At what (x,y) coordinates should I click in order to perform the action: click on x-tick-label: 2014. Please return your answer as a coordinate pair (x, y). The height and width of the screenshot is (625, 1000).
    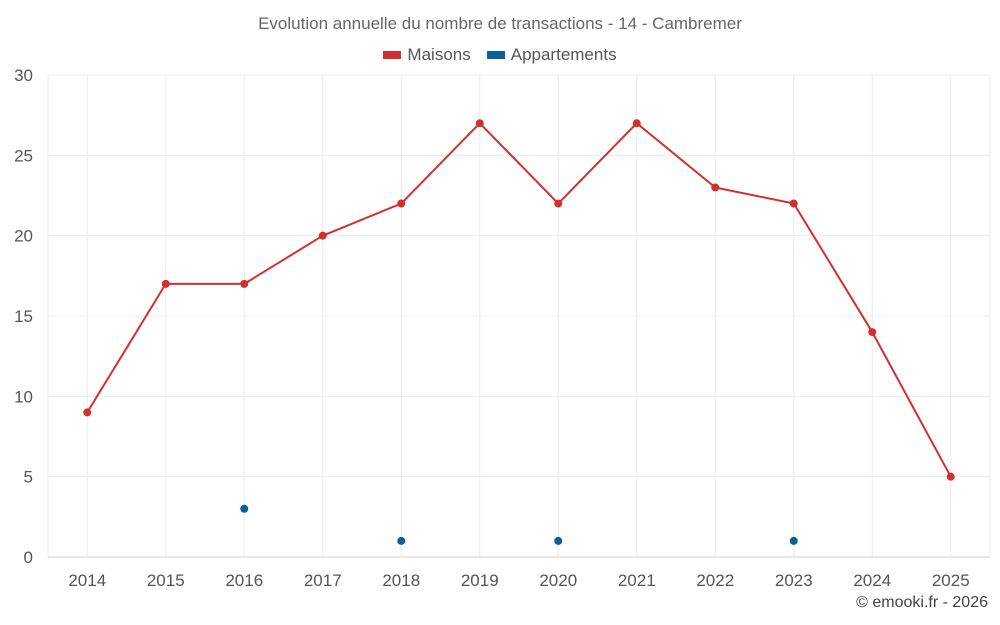
    Looking at the image, I should click on (87, 580).